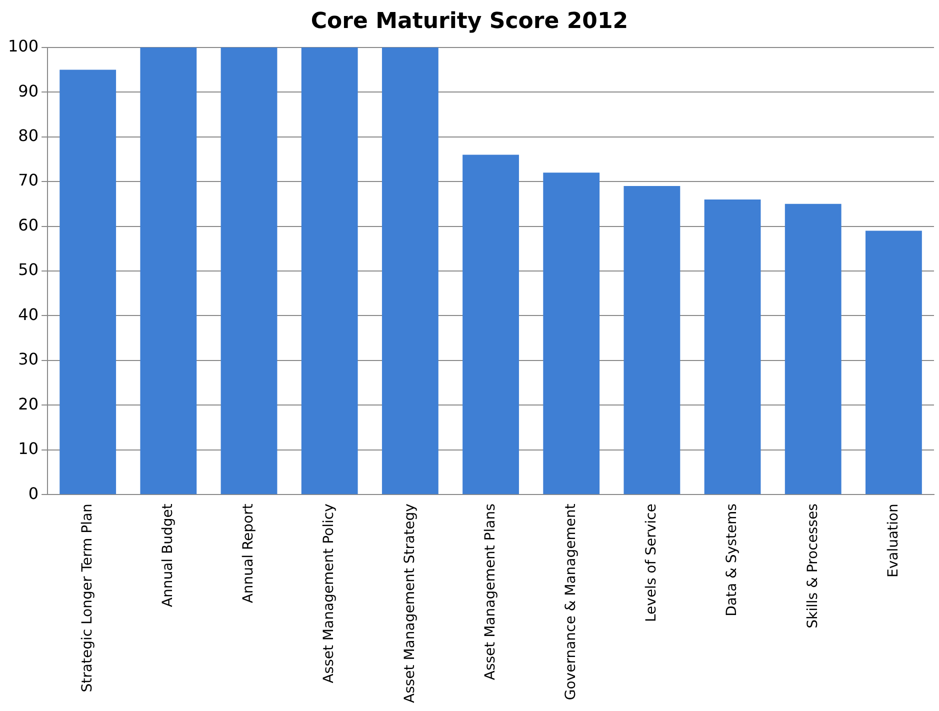  I want to click on y-tick-label: 30, so click(28, 359).